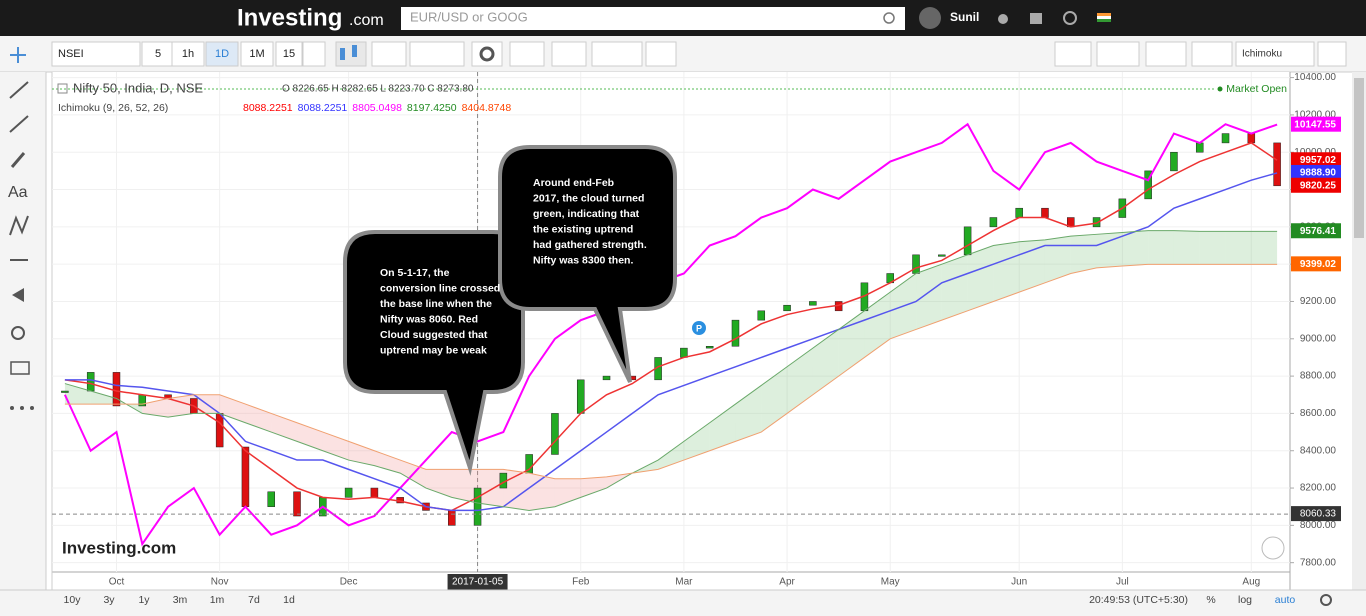 Image resolution: width=1366 pixels, height=616 pixels. Describe the element at coordinates (415, 273) in the screenshot. I see `annotation-line: On 5-1-17, the` at that location.